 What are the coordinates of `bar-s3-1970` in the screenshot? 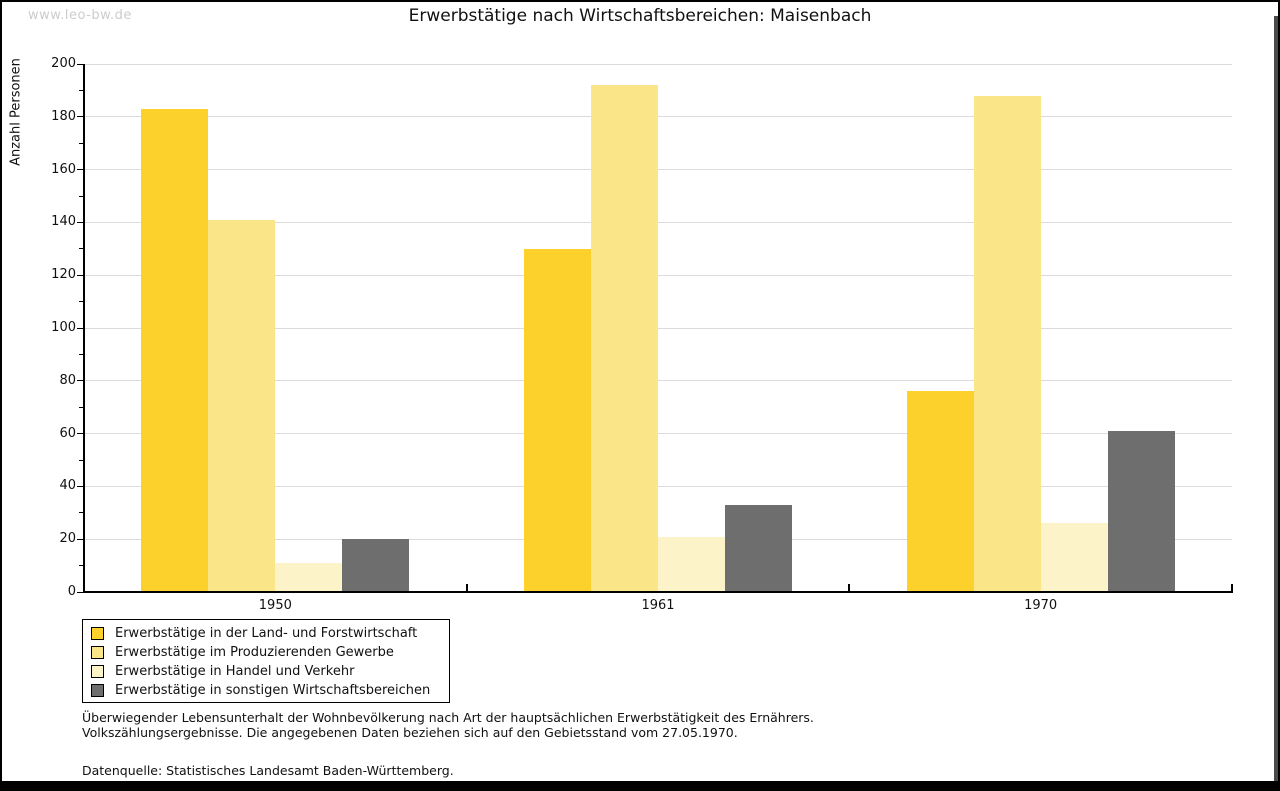 It's located at (1074, 557).